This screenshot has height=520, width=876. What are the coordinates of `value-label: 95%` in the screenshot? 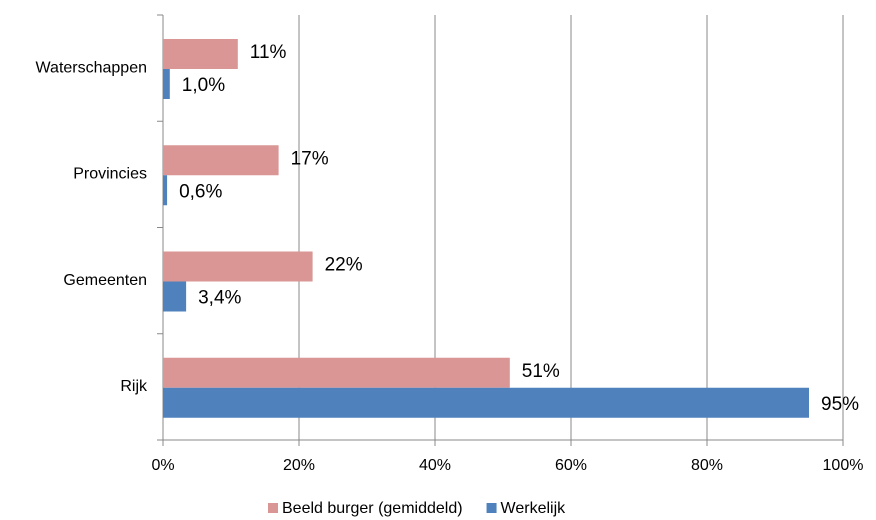 It's located at (840, 404).